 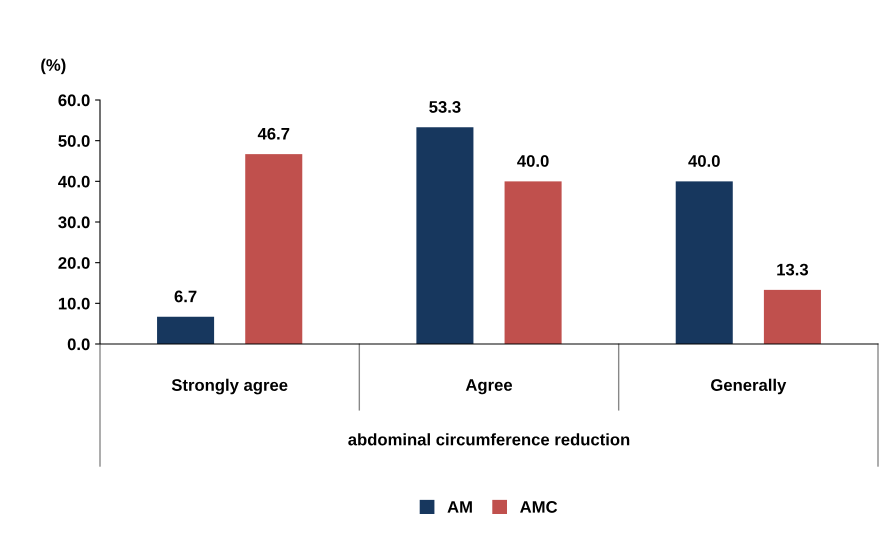 I want to click on y-tick-label: 60.0, so click(x=74, y=100).